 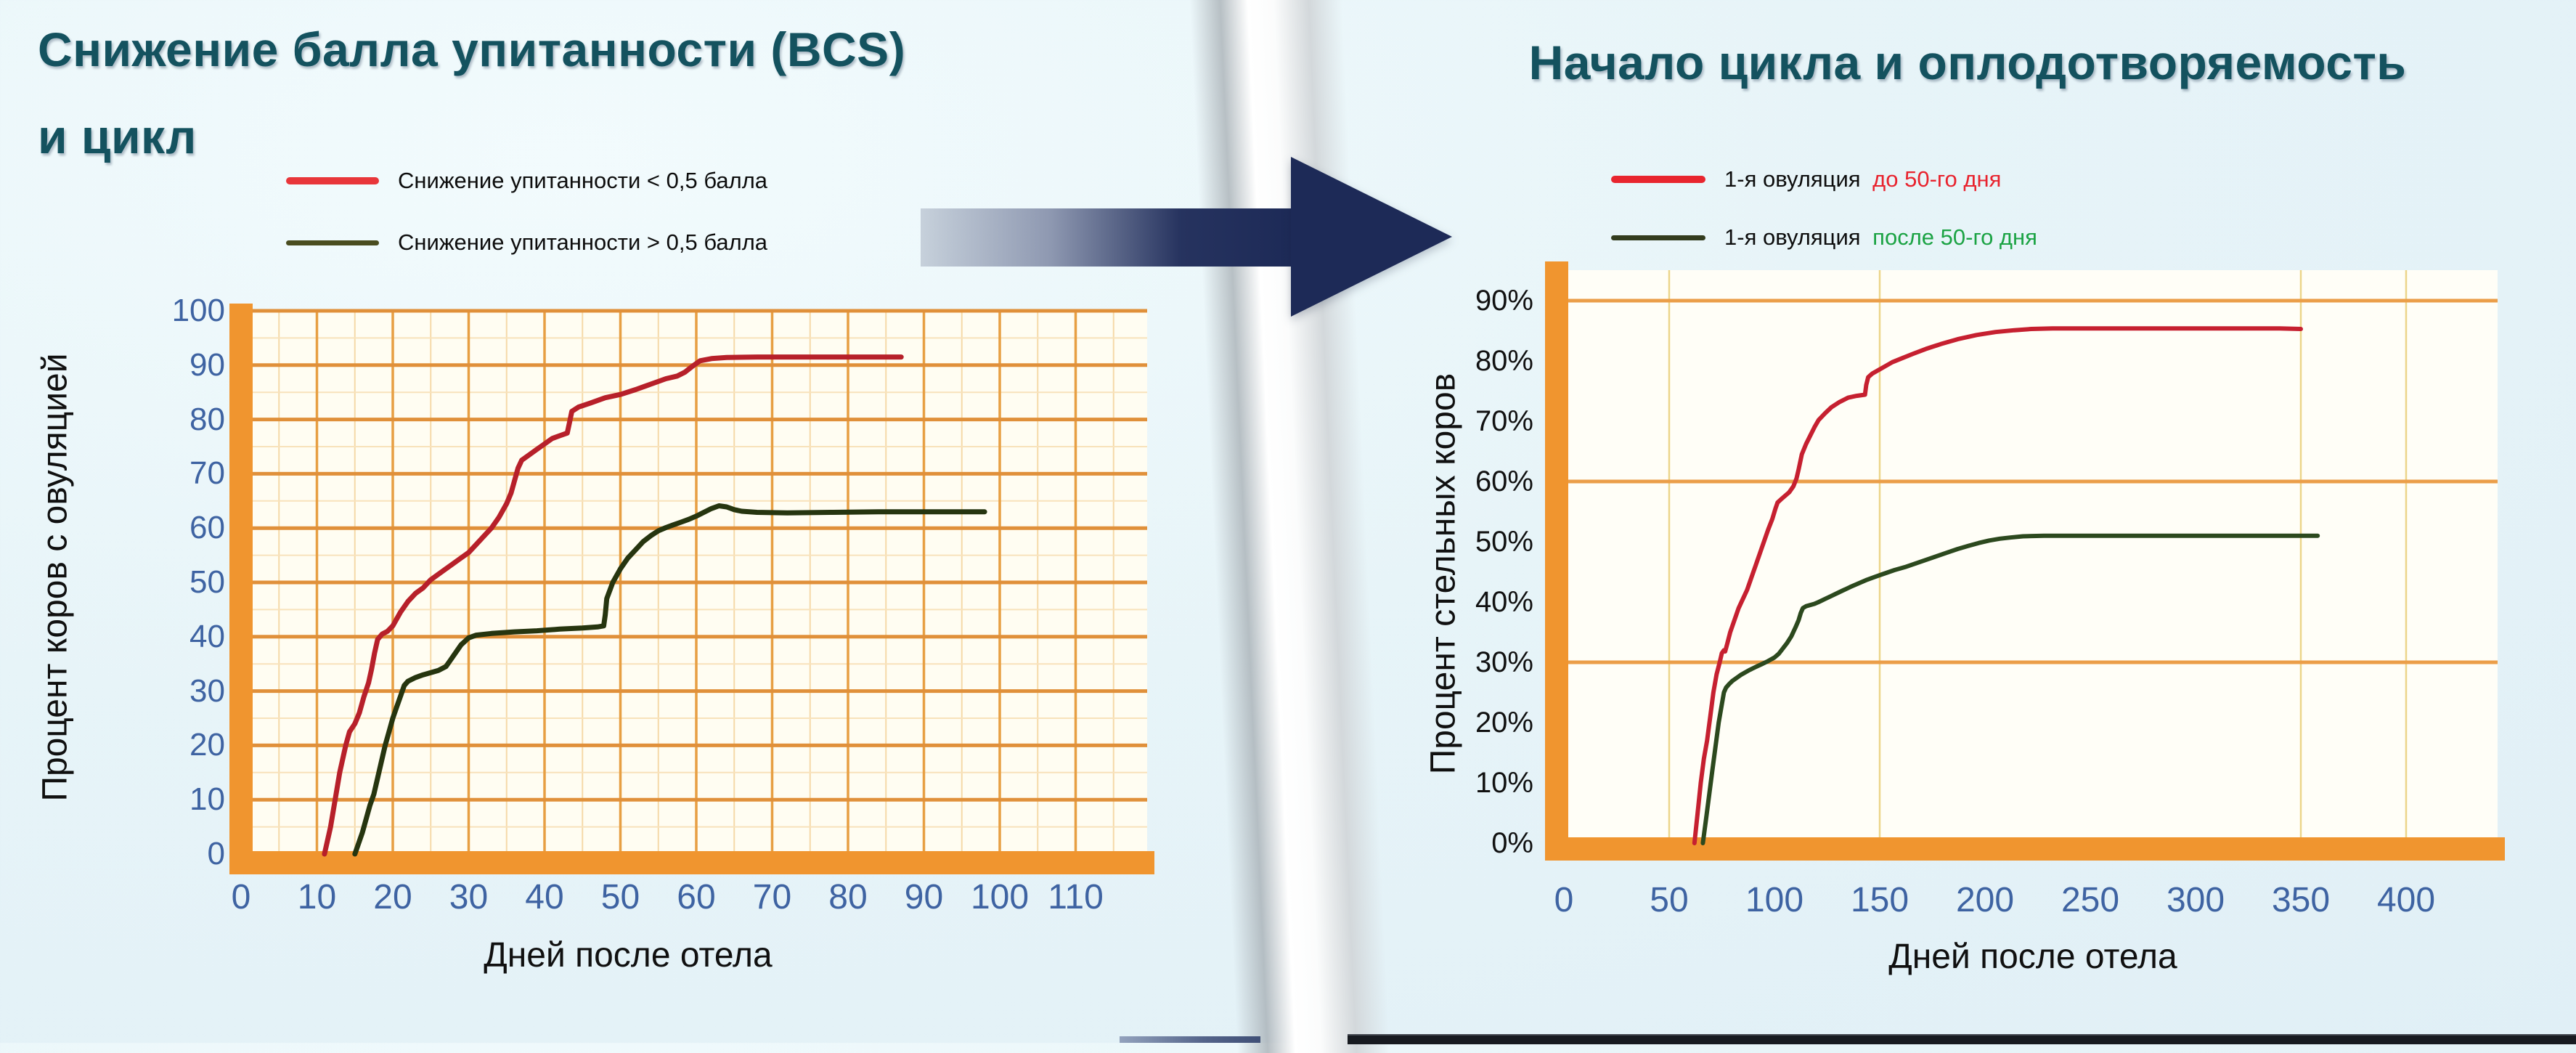 I want to click on right-legend-label-1-suffix: до 50-го дня, so click(x=1937, y=179).